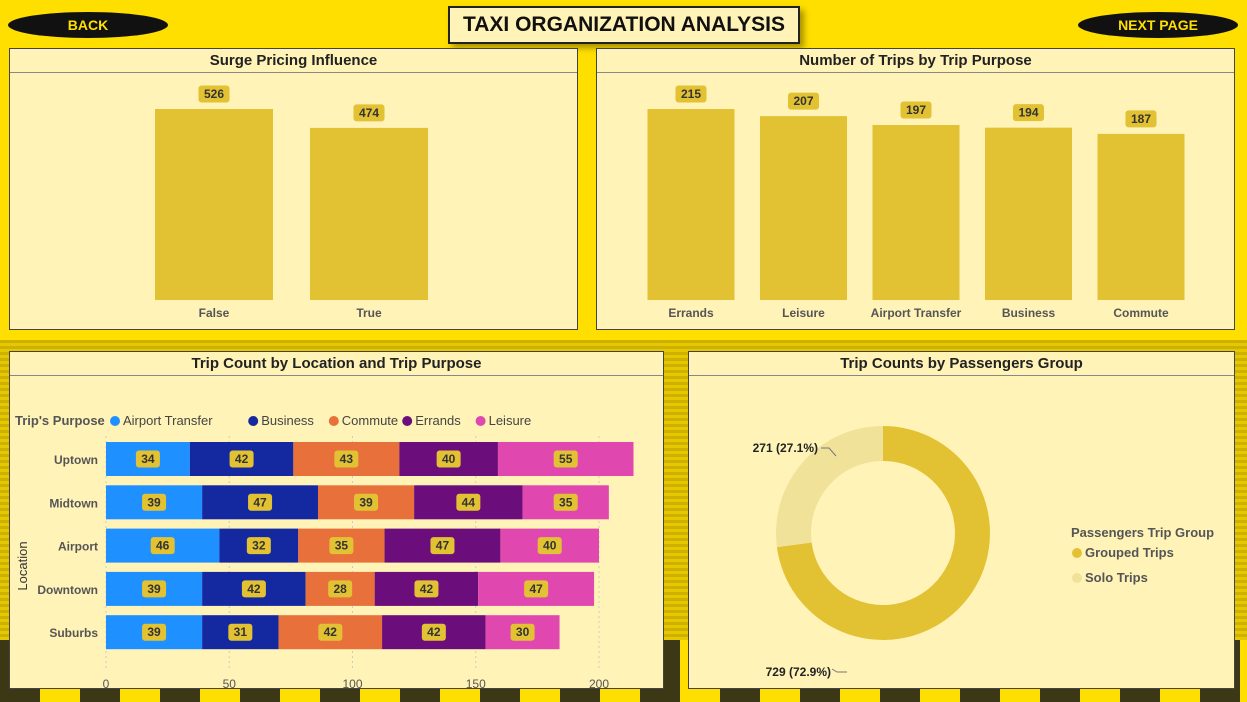  What do you see at coordinates (333, 421) in the screenshot?
I see `legend-marker-commute` at bounding box center [333, 421].